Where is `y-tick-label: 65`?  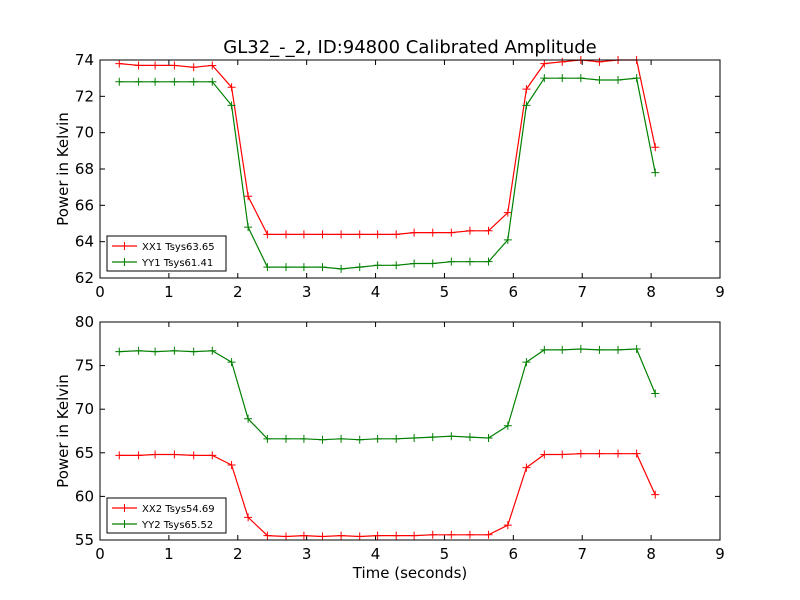 y-tick-label: 65 is located at coordinates (84, 453).